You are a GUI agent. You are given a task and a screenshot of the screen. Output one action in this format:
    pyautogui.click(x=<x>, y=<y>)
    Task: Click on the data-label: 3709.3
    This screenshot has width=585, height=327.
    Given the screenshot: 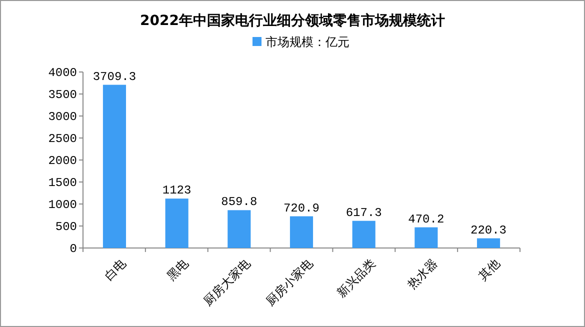 What is the action you would take?
    pyautogui.click(x=114, y=77)
    